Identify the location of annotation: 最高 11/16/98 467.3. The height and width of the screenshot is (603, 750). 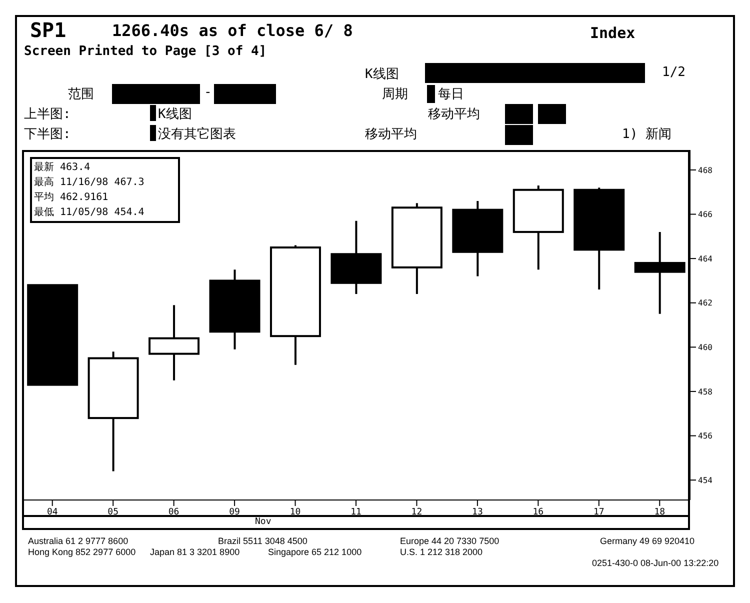
(89, 182).